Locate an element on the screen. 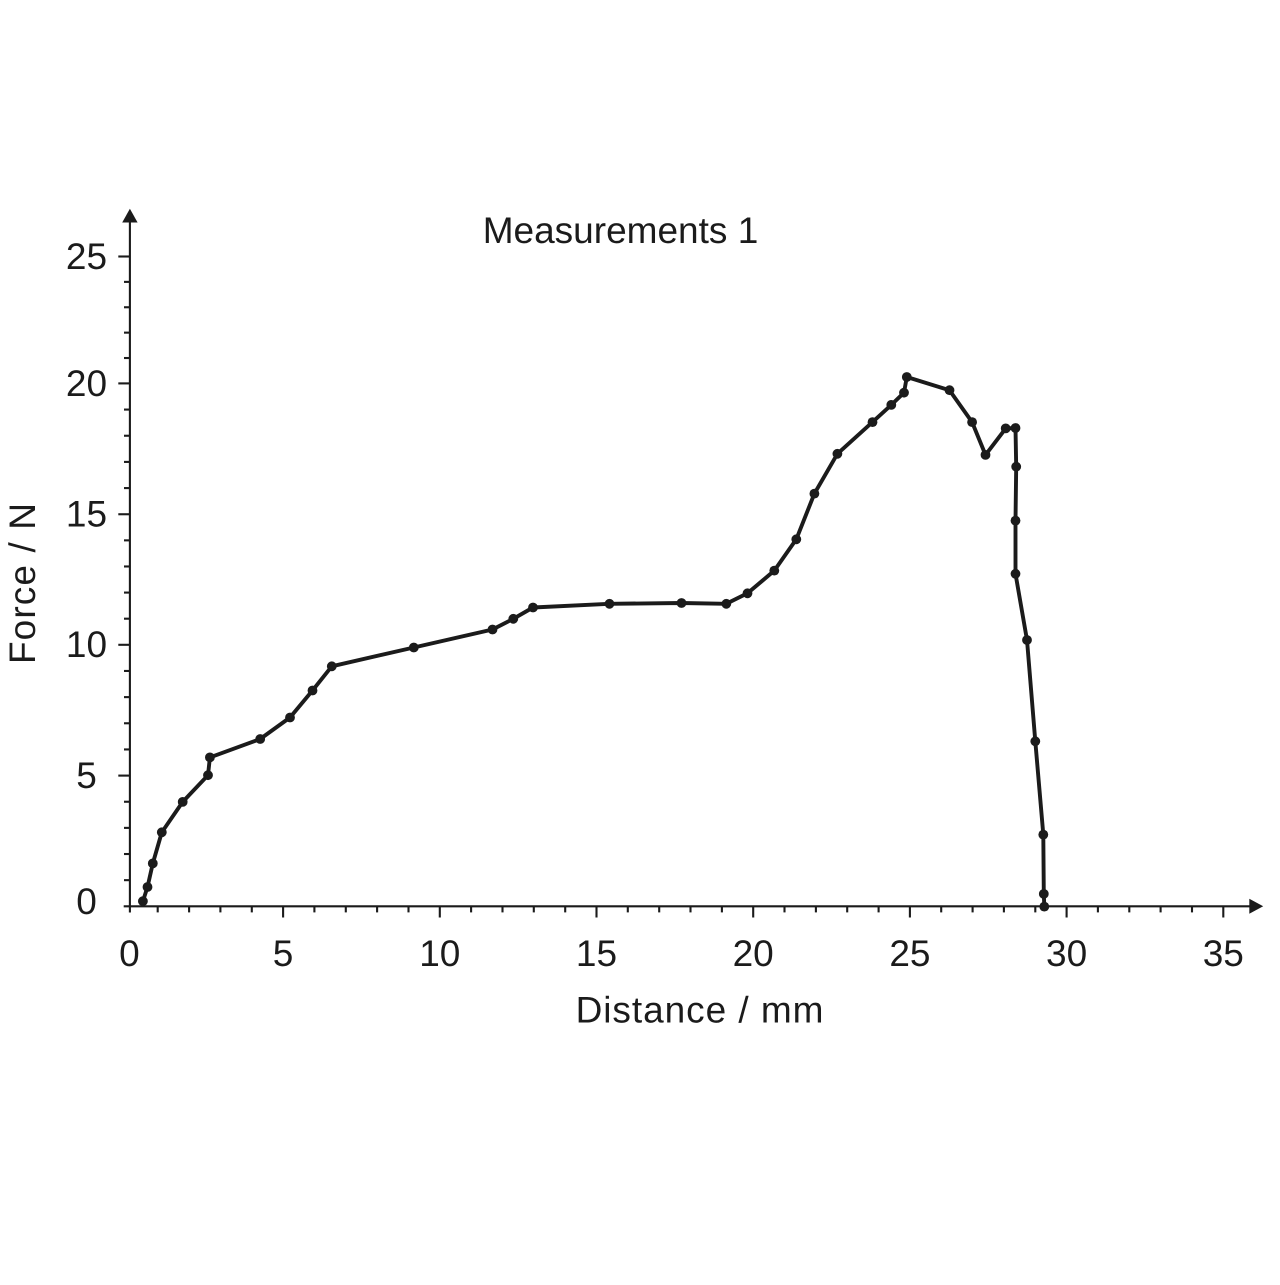 Image resolution: width=1280 pixels, height=1285 pixels. svg-text: 30 is located at coordinates (1066, 953).